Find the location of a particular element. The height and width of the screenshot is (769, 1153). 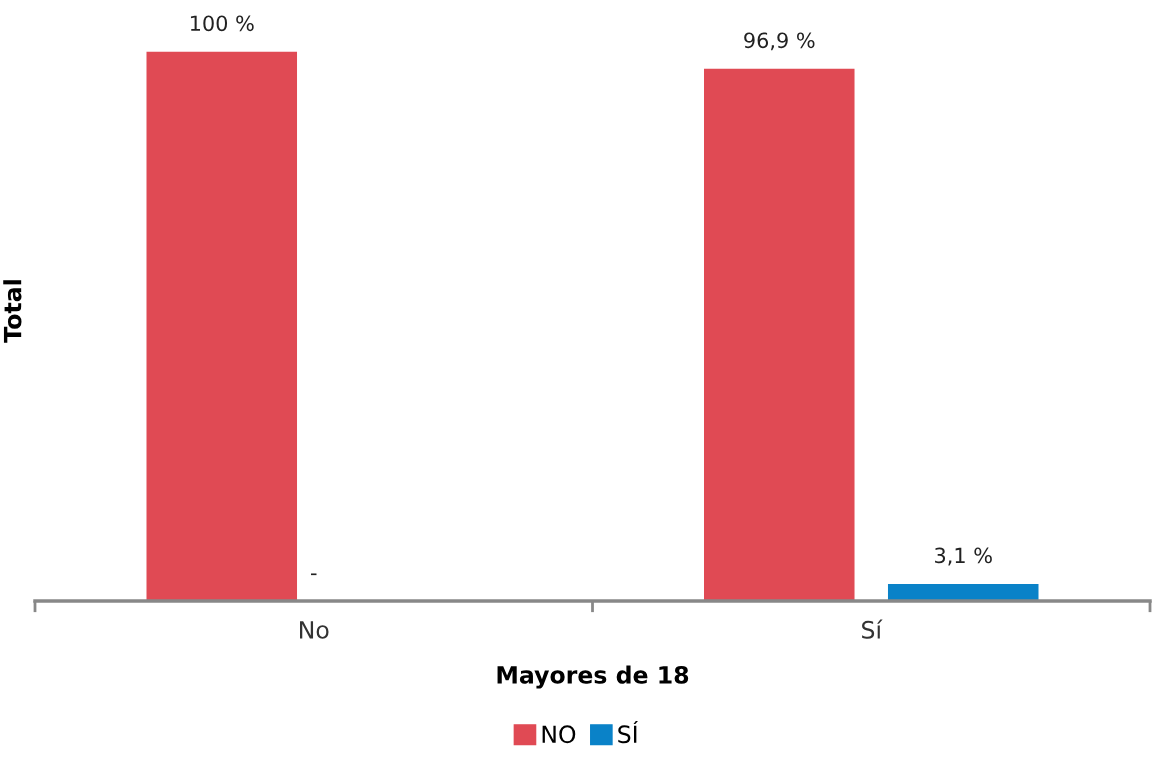

legend-label: SÍ is located at coordinates (628, 732).